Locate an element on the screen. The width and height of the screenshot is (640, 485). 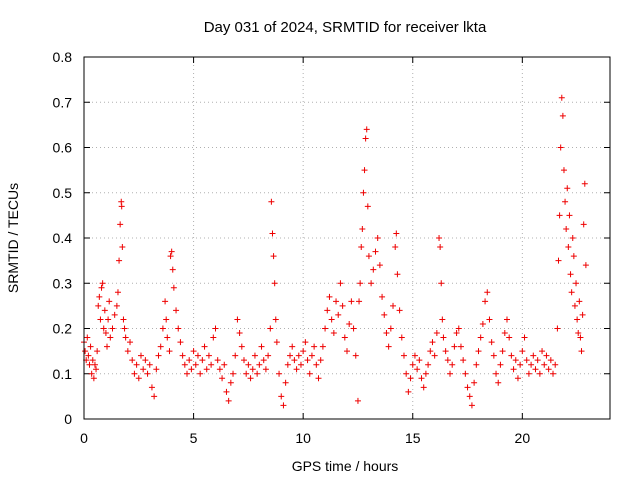
y-tick-label: 0.2 is located at coordinates (63, 329).